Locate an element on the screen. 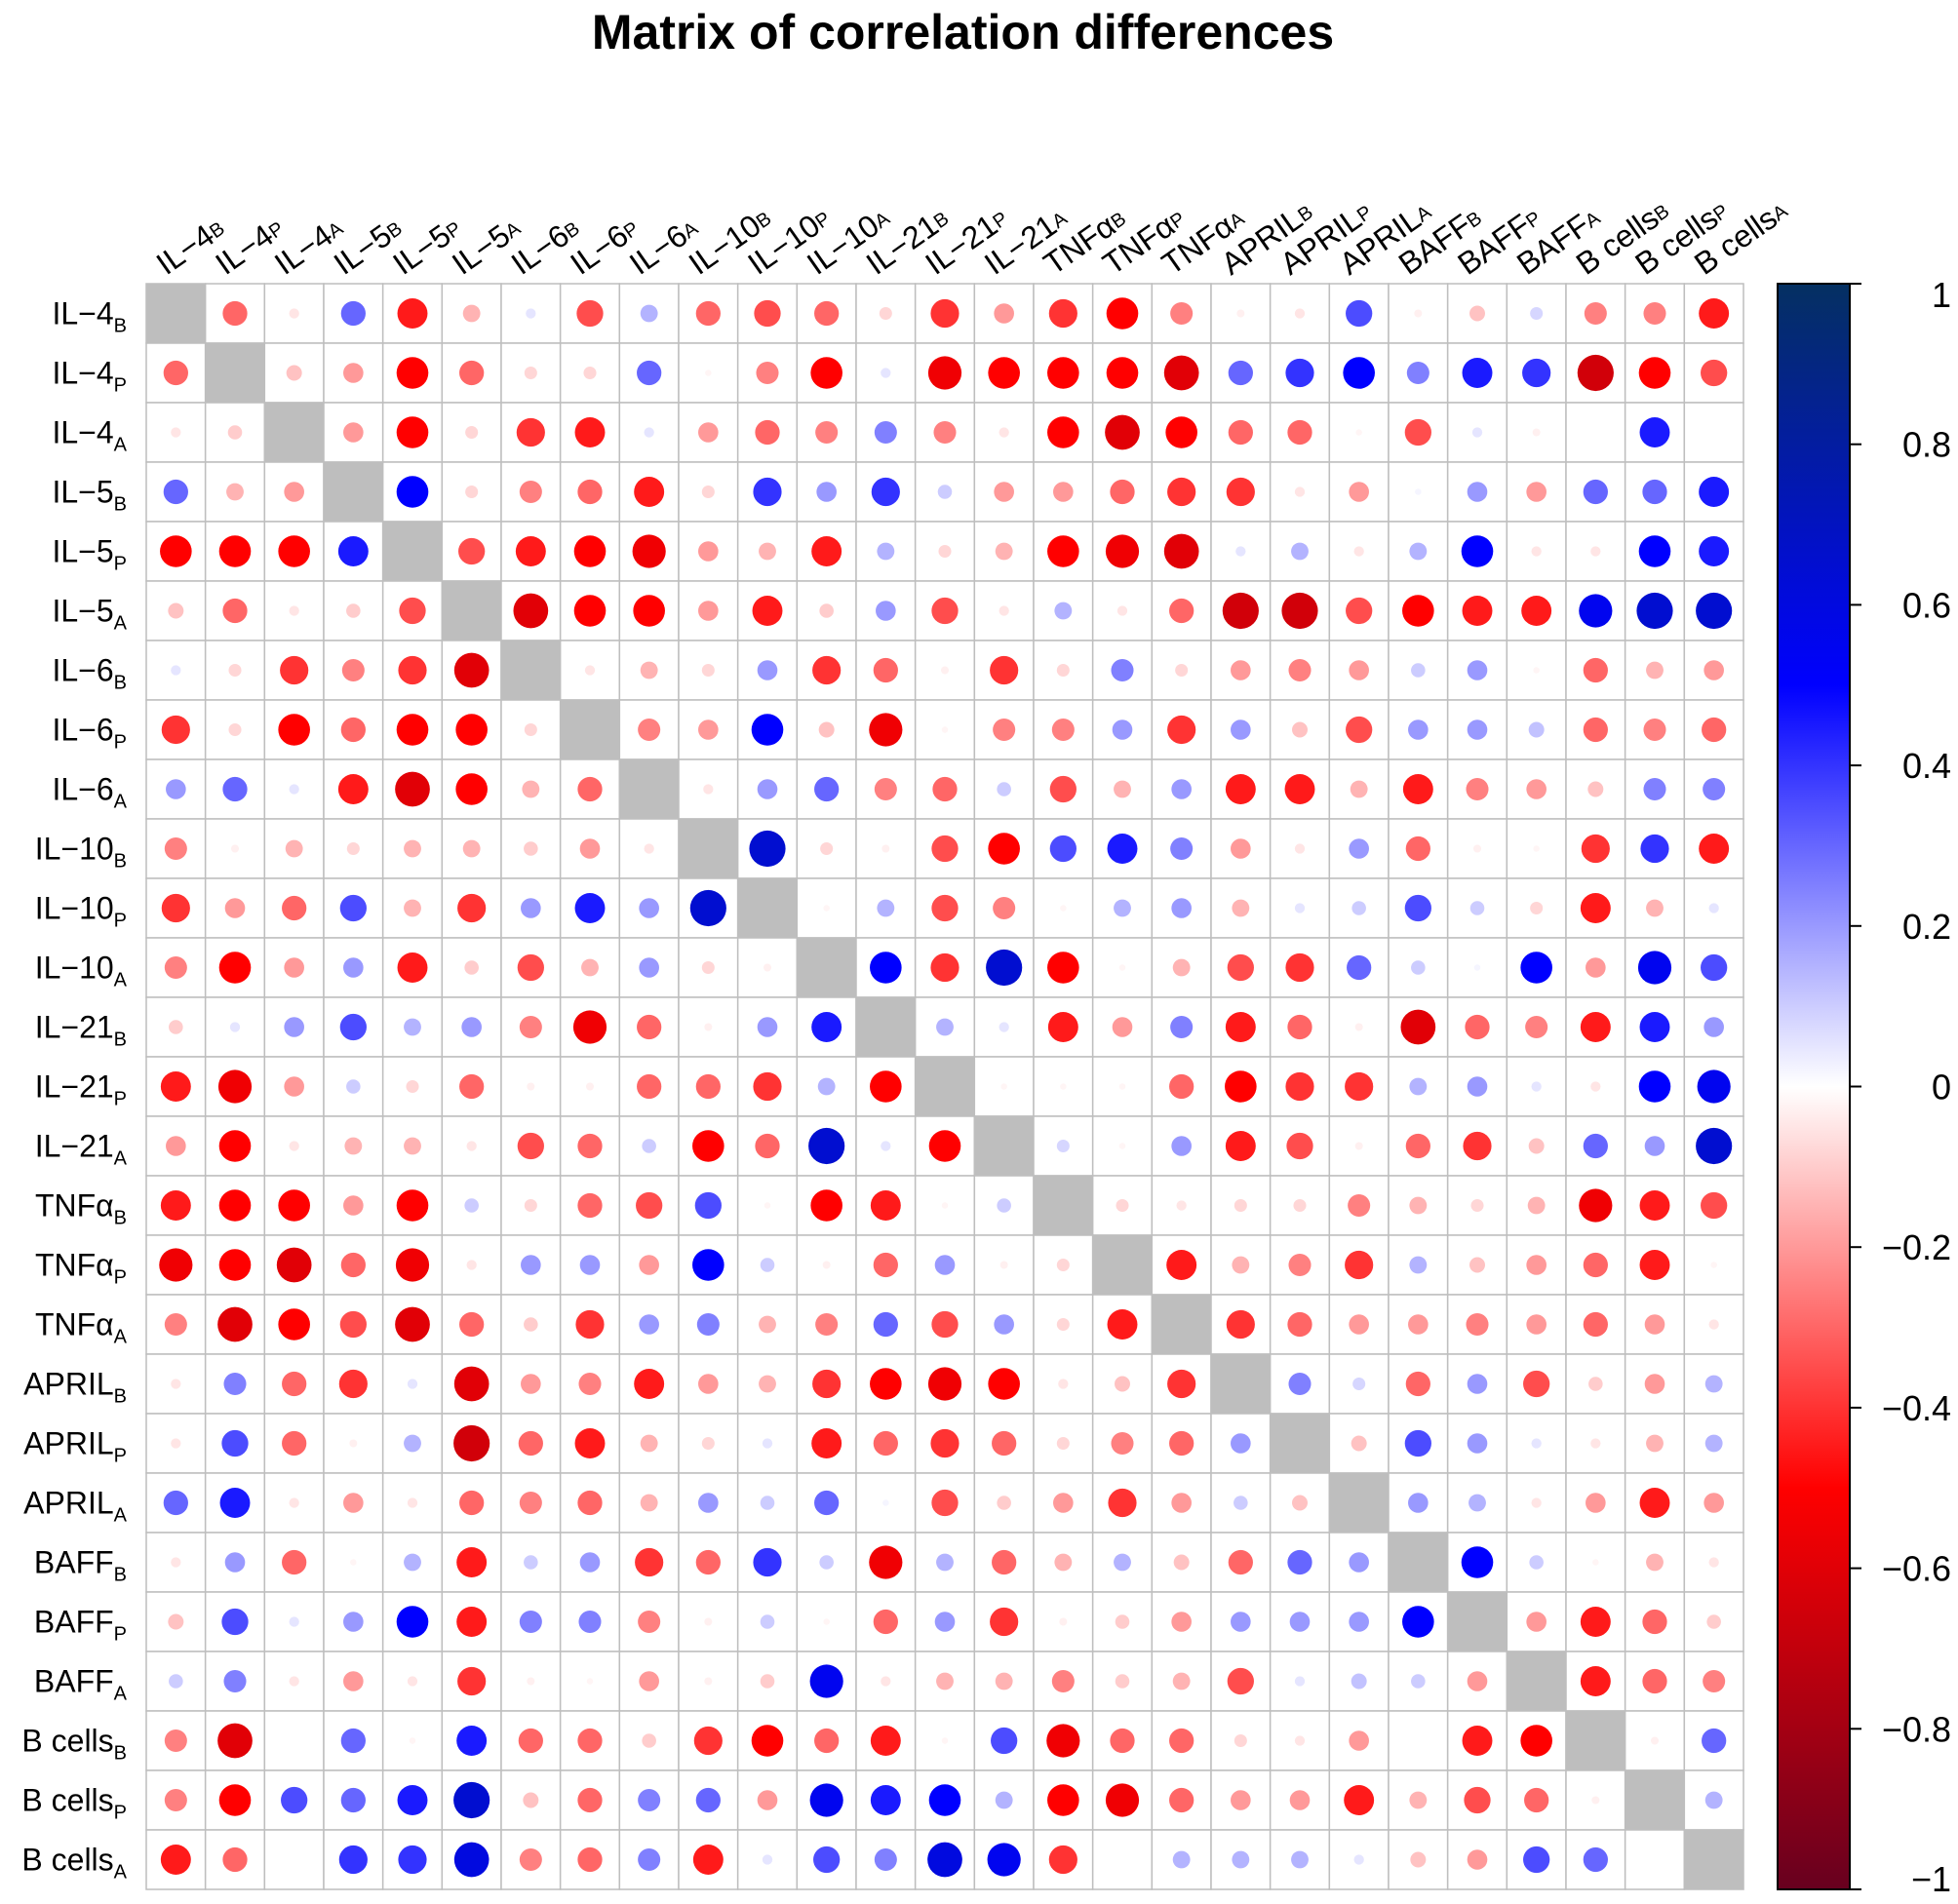 The width and height of the screenshot is (1958, 1904). chart-title: Matrix of correlation differences is located at coordinates (963, 32).